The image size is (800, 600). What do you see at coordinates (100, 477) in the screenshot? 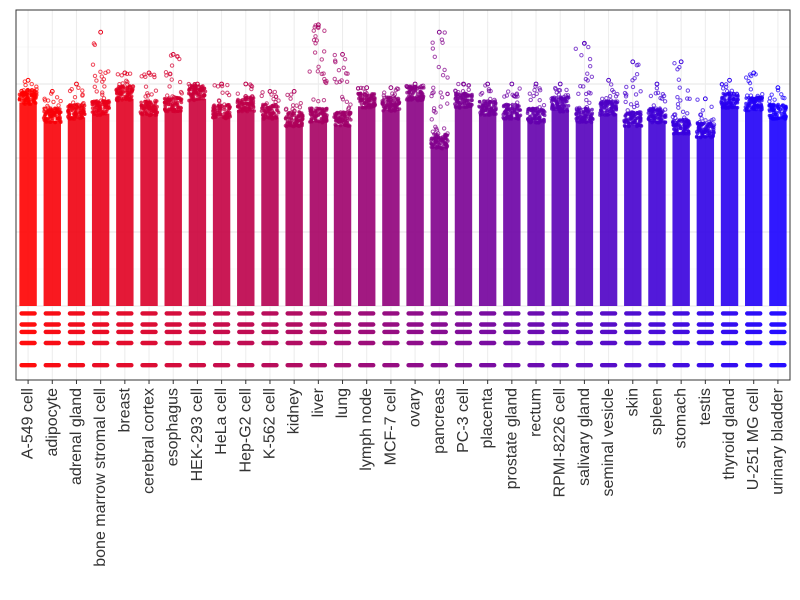
I see `x-tick-label: bone marrow stromal cell` at bounding box center [100, 477].